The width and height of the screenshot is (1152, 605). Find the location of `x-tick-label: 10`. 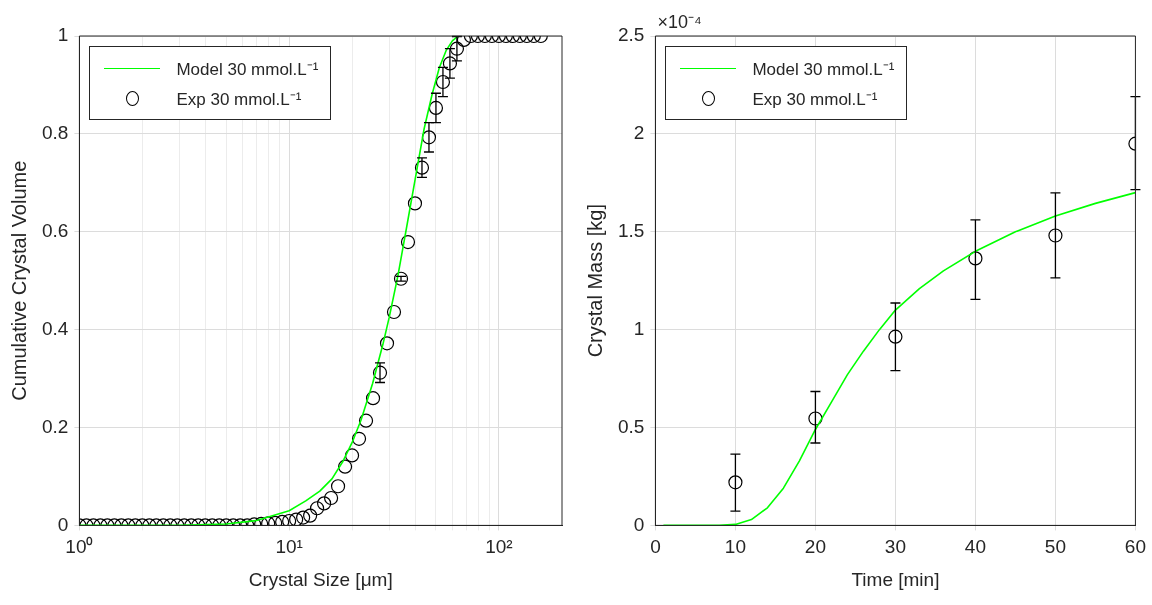

x-tick-label: 10 is located at coordinates (735, 547).